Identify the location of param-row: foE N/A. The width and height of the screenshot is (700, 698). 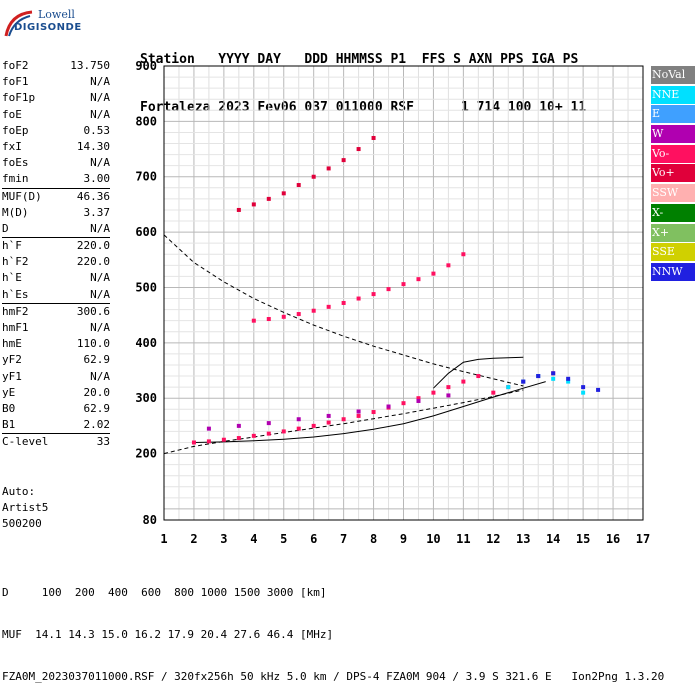
(56, 115).